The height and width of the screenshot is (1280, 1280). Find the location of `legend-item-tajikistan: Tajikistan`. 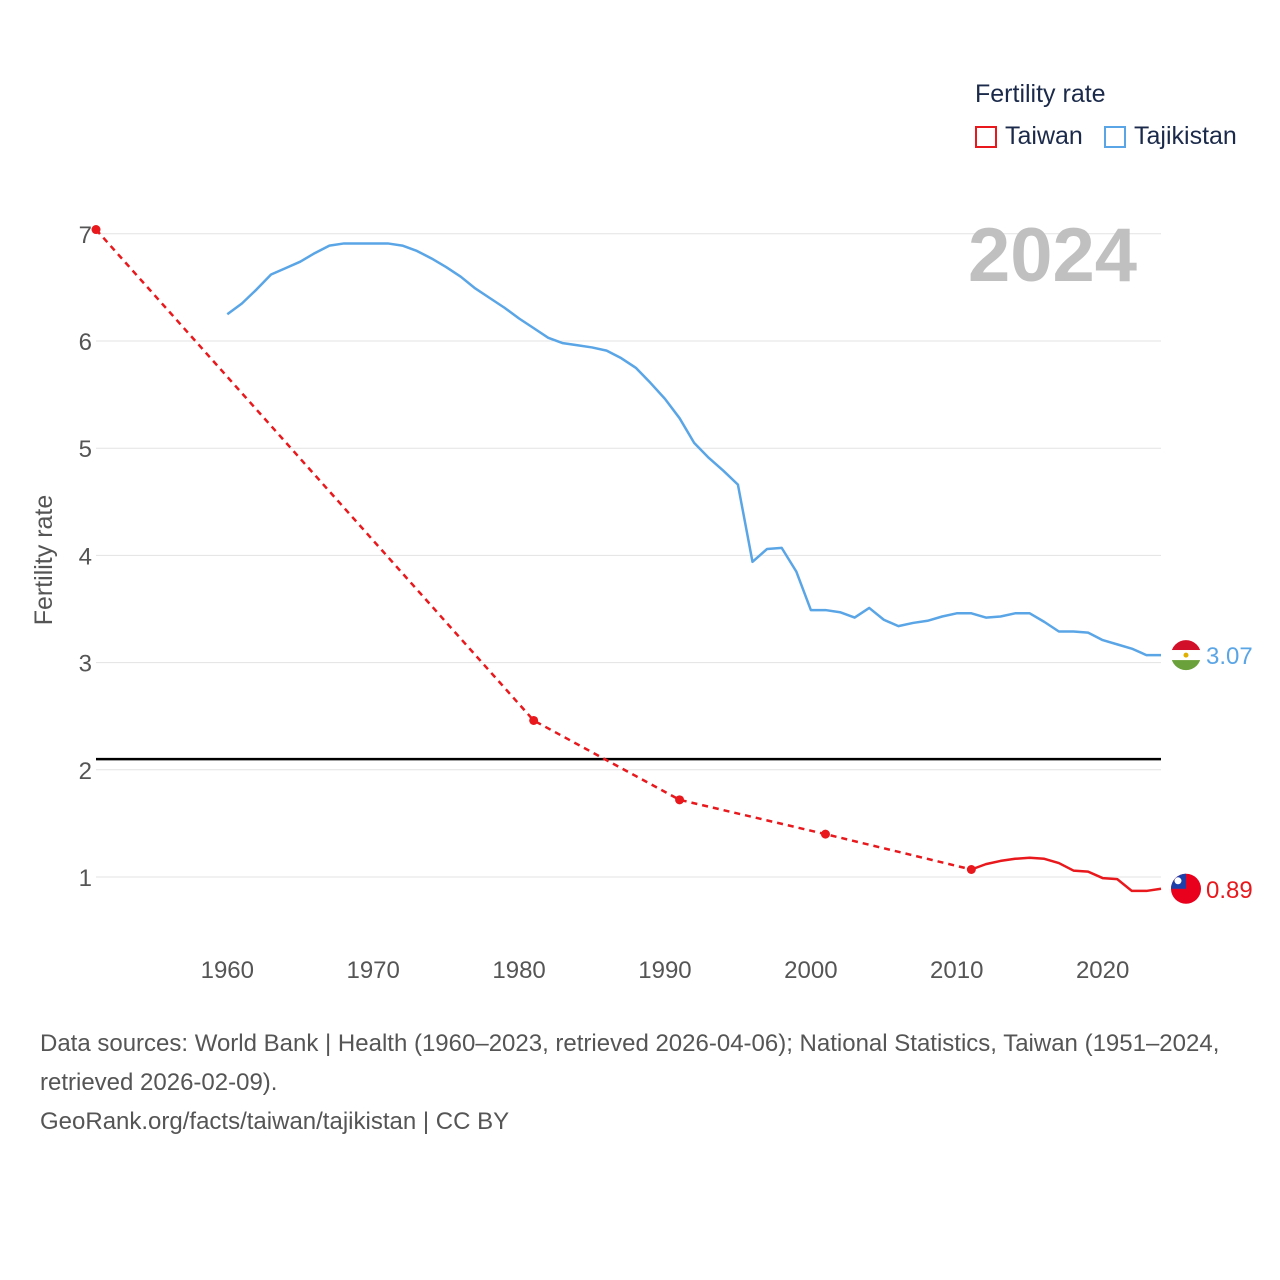

legend-item-tajikistan: Tajikistan is located at coordinates (1170, 136).